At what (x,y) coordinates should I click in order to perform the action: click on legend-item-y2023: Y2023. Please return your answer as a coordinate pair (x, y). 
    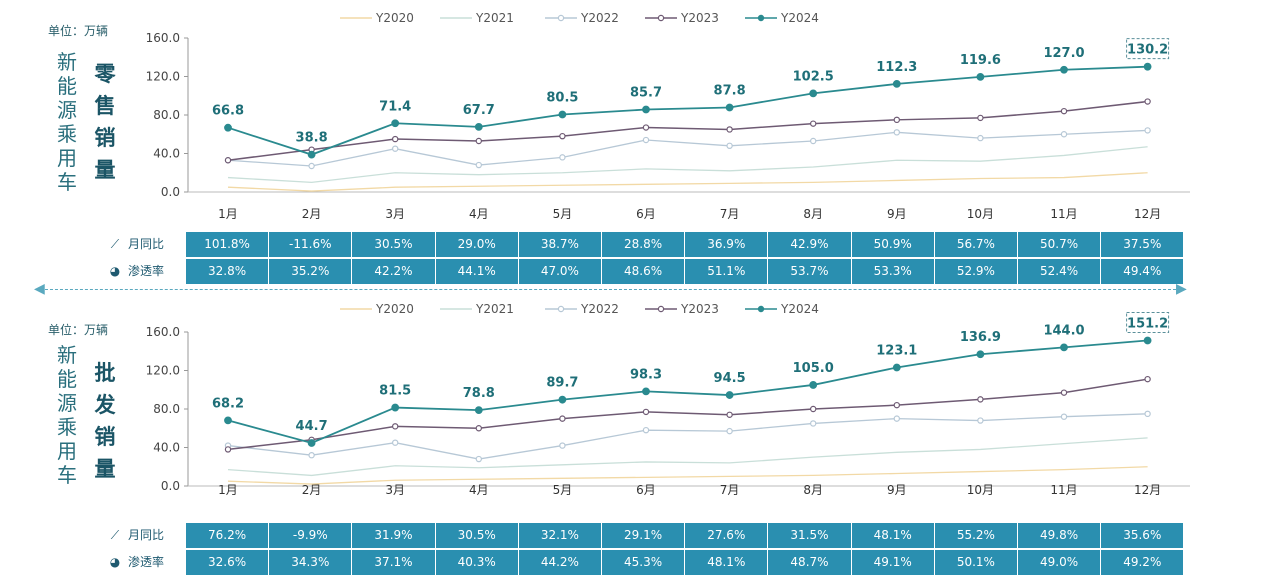
    Looking at the image, I should click on (682, 18).